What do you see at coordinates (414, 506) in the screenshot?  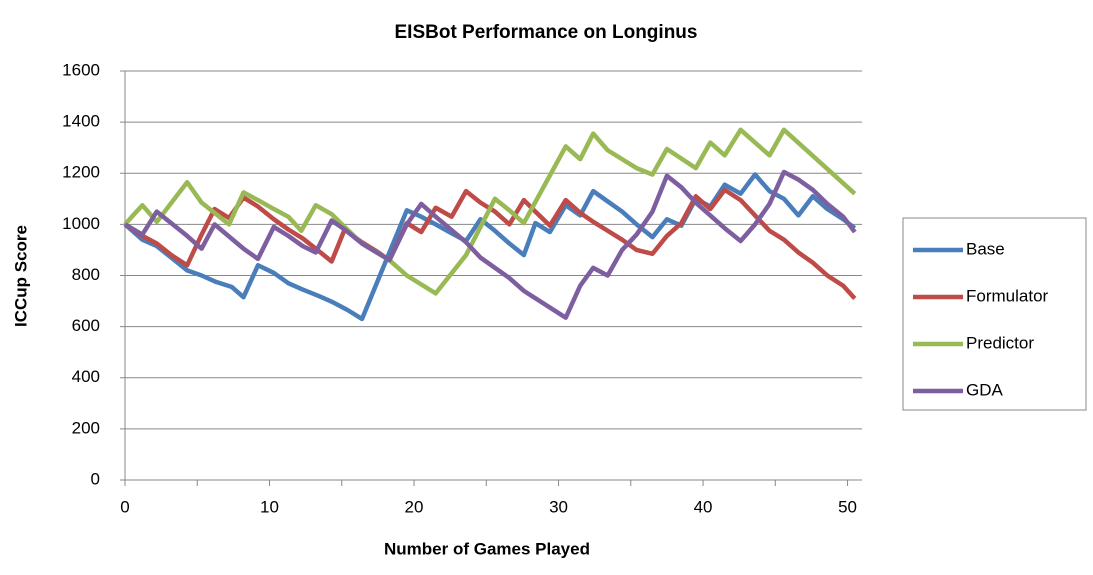 I see `x-tick-label: 20` at bounding box center [414, 506].